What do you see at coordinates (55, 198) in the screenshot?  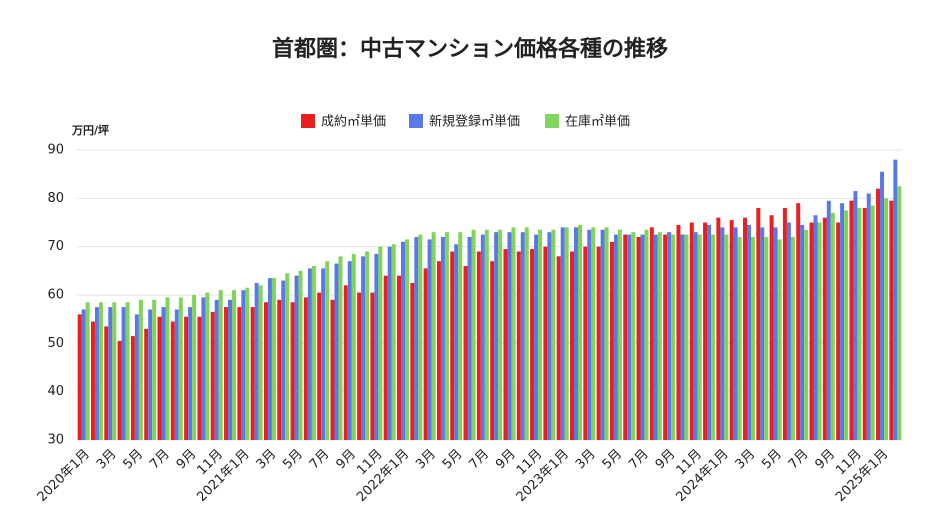 I see `y-tick-label: 80` at bounding box center [55, 198].